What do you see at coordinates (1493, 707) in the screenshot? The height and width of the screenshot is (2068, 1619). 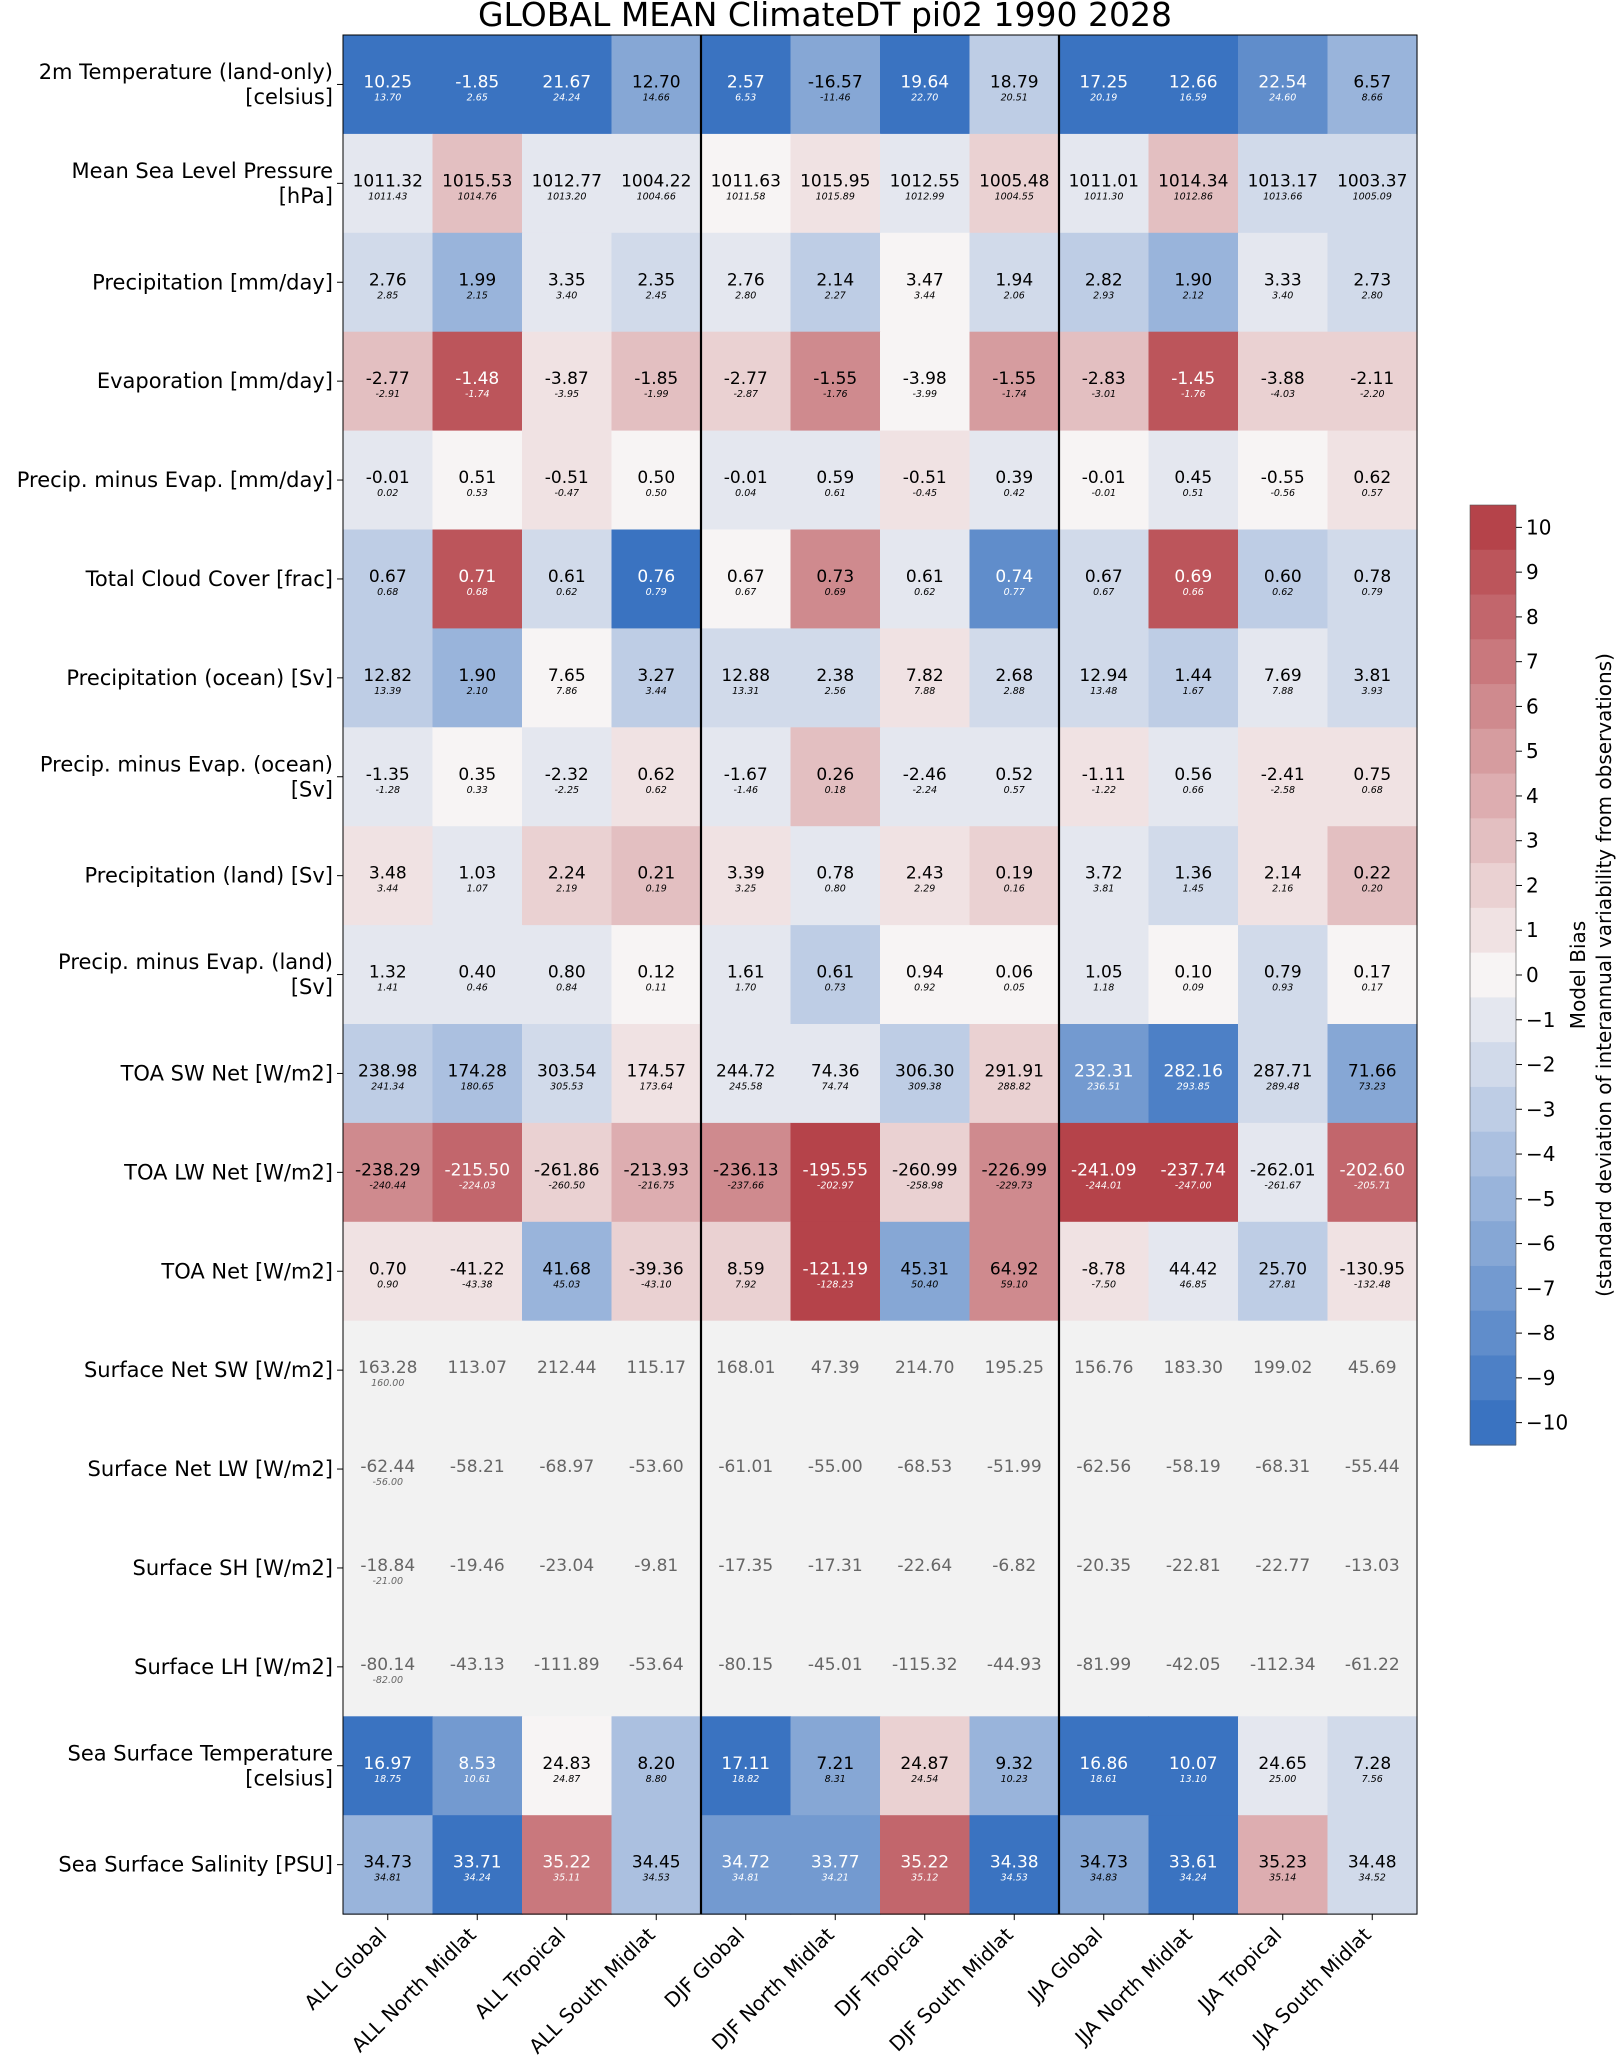 I see `colorbar-segment` at bounding box center [1493, 707].